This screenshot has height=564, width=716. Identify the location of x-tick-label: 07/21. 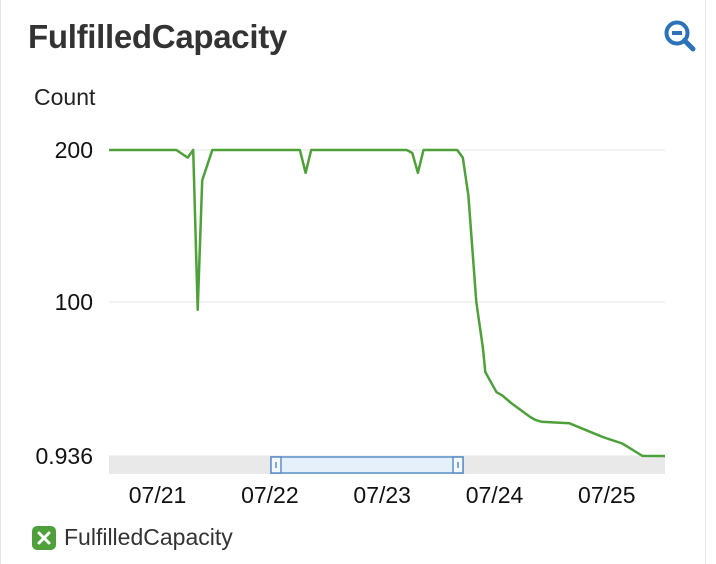
(158, 495).